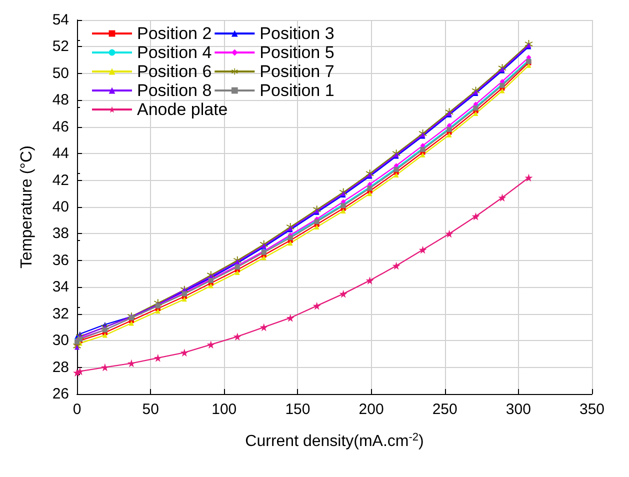 The image size is (629, 477). What do you see at coordinates (445, 409) in the screenshot?
I see `x-tick-label: 250` at bounding box center [445, 409].